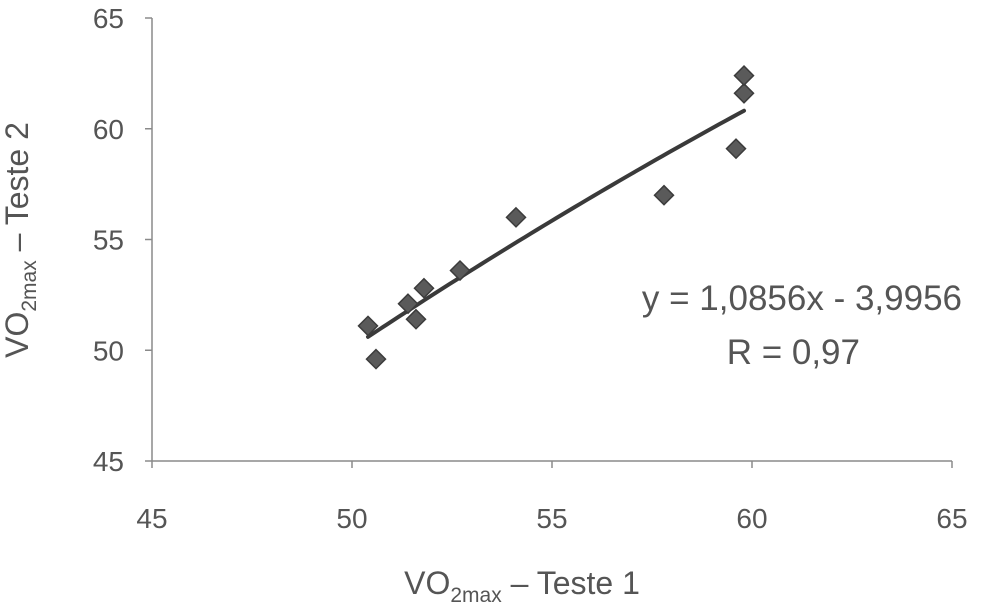 The width and height of the screenshot is (991, 603). I want to click on x-tick-label: 45, so click(151, 518).